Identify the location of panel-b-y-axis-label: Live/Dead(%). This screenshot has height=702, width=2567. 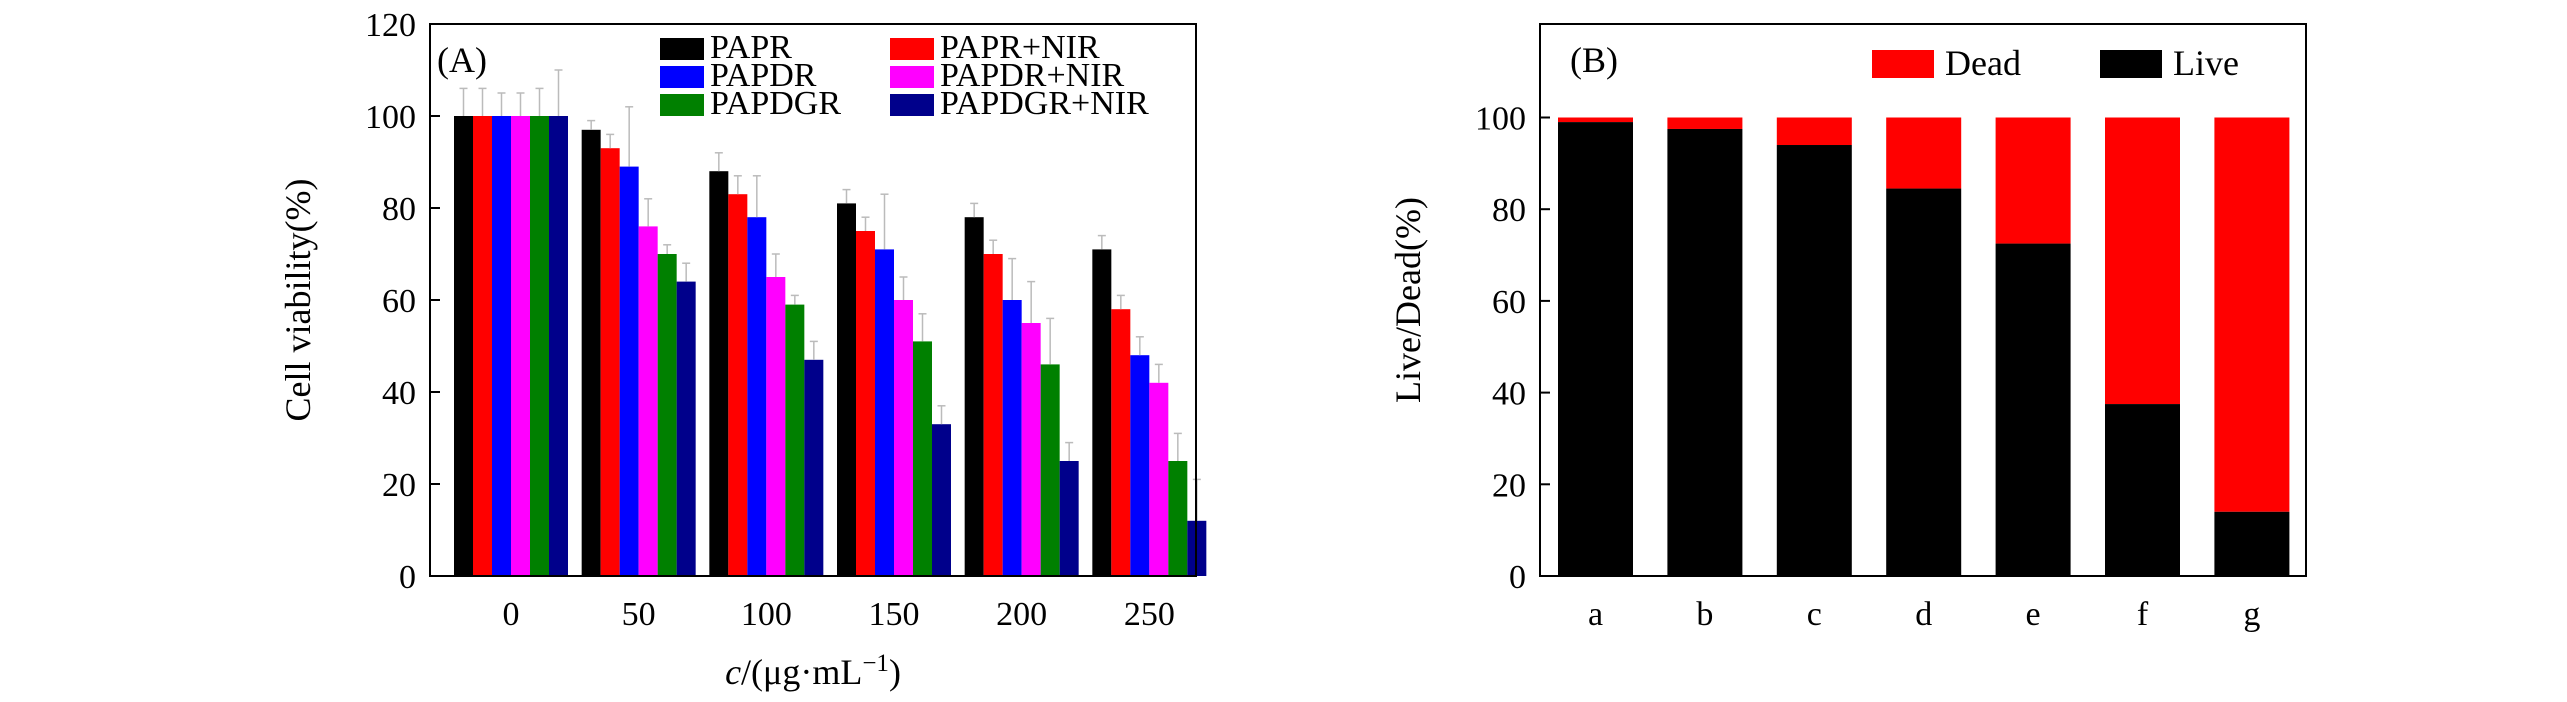
(1408, 300).